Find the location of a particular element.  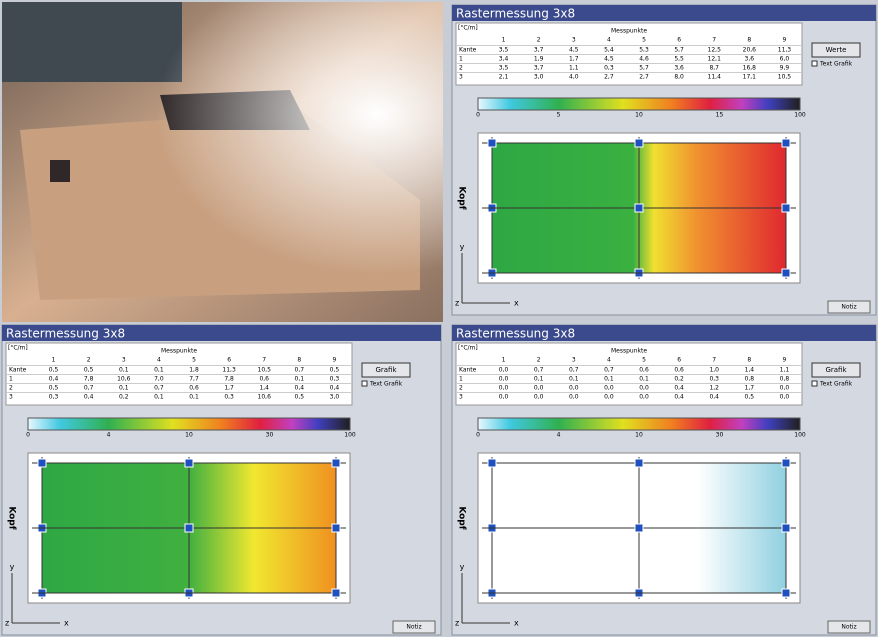

table-cell: 1,1 is located at coordinates (785, 370).